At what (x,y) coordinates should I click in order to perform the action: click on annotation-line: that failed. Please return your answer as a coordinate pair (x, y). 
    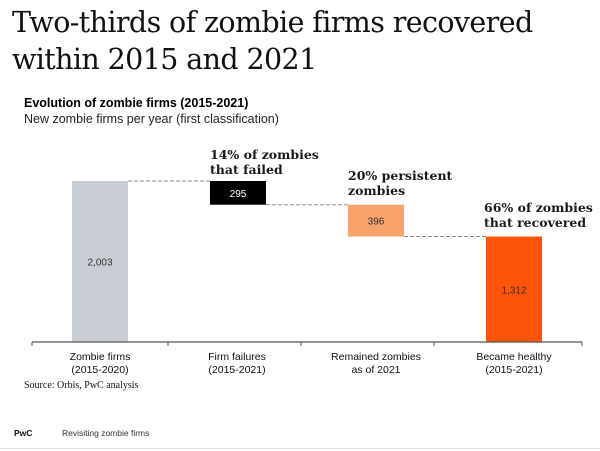
    Looking at the image, I should click on (246, 169).